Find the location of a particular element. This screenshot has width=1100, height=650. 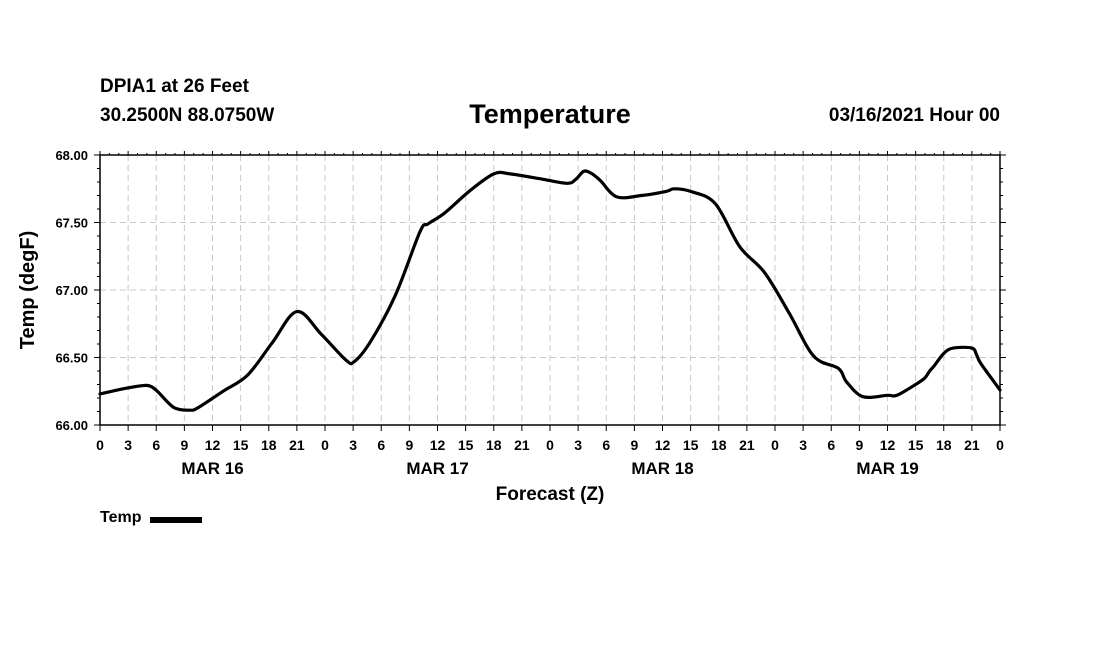

forecast-timestamp: 03/16/2021 Hour 00 is located at coordinates (914, 115).